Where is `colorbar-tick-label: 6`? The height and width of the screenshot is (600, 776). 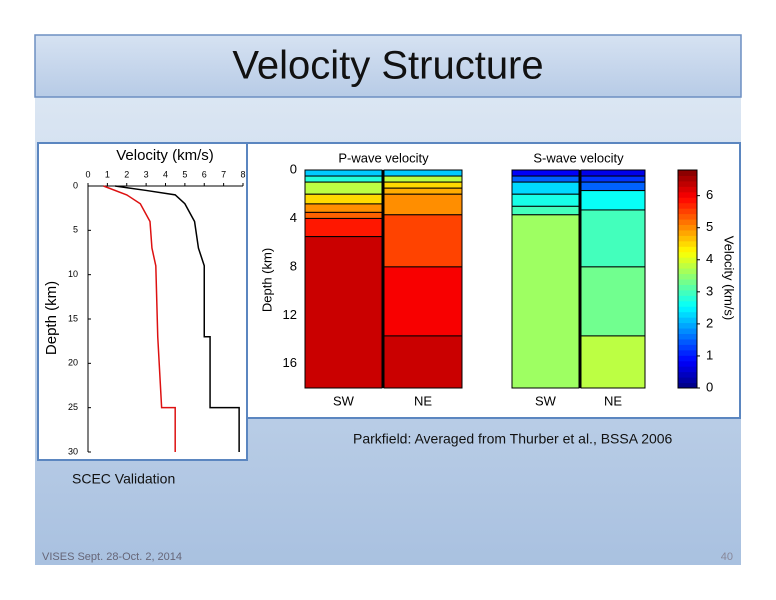
colorbar-tick-label: 6 is located at coordinates (709, 194).